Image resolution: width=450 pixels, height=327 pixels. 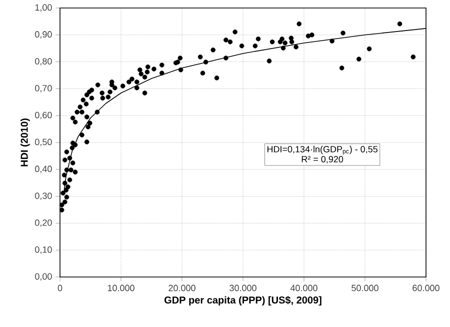 What do you see at coordinates (243, 301) in the screenshot?
I see `x-axis-title: GDP per capita (PPP) [US$, 2009]` at bounding box center [243, 301].